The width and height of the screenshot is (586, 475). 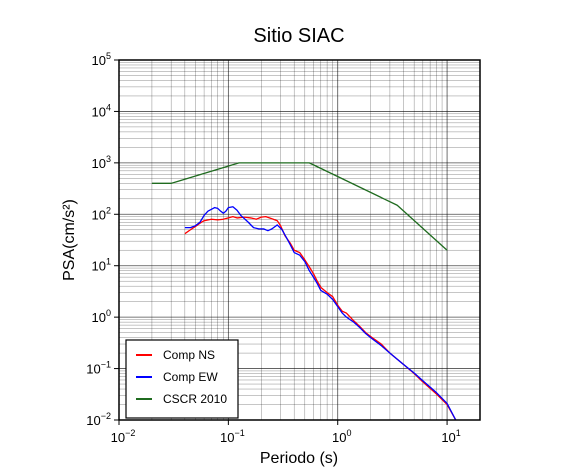 I want to click on x-axis-label: Periodo (s), so click(x=299, y=458).